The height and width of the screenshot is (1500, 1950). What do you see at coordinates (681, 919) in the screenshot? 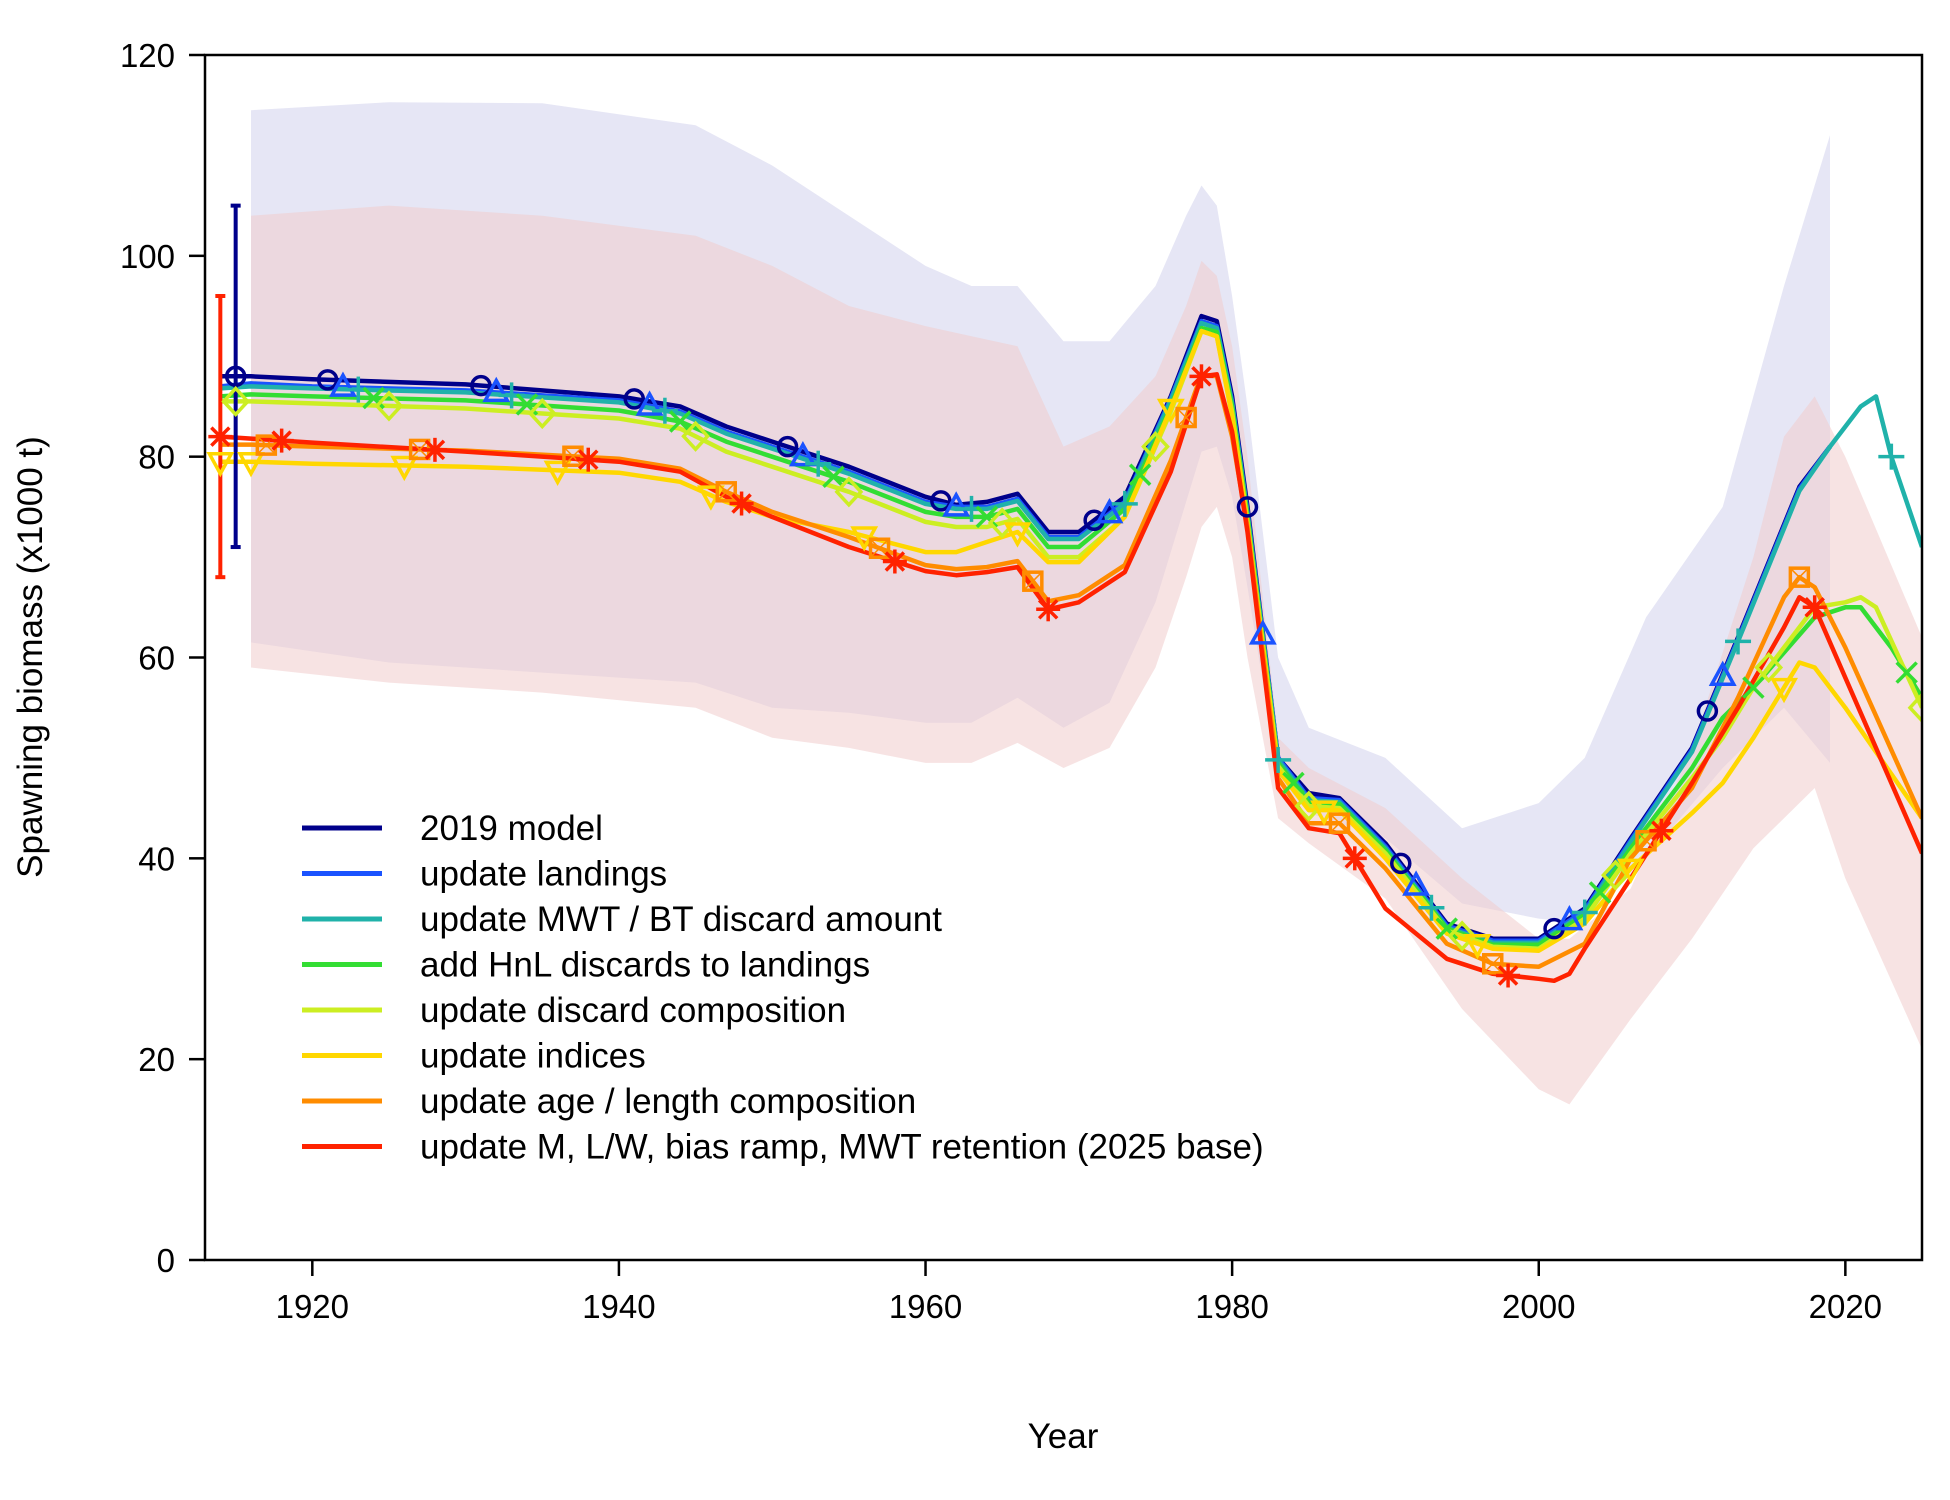
I see `legend-label-2: update MWT / BT discard amount` at bounding box center [681, 919].